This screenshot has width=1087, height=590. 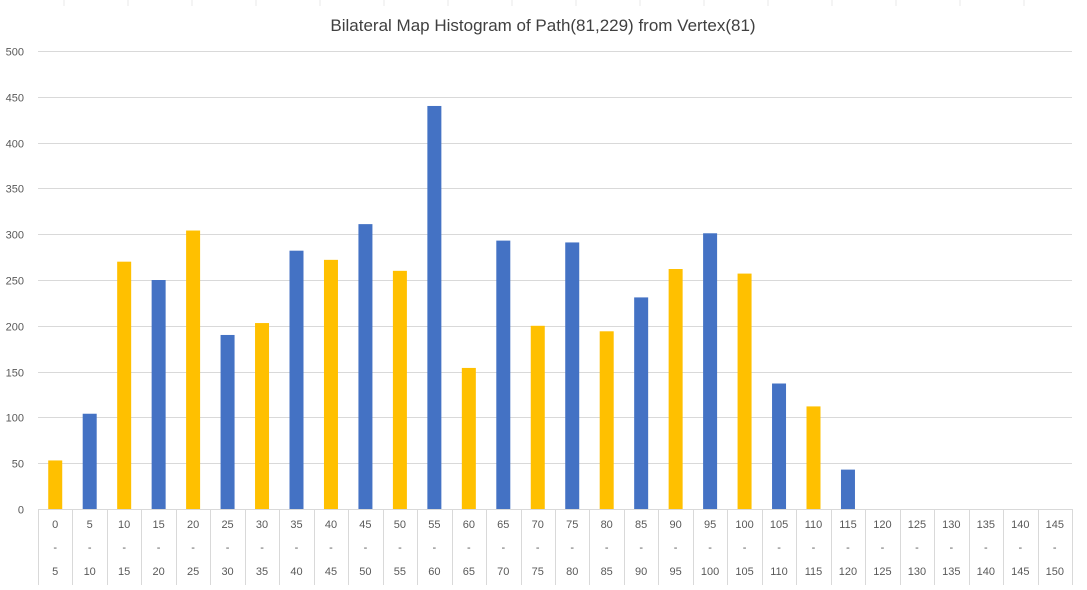 I want to click on x-tick-label-start: 90, so click(x=676, y=525).